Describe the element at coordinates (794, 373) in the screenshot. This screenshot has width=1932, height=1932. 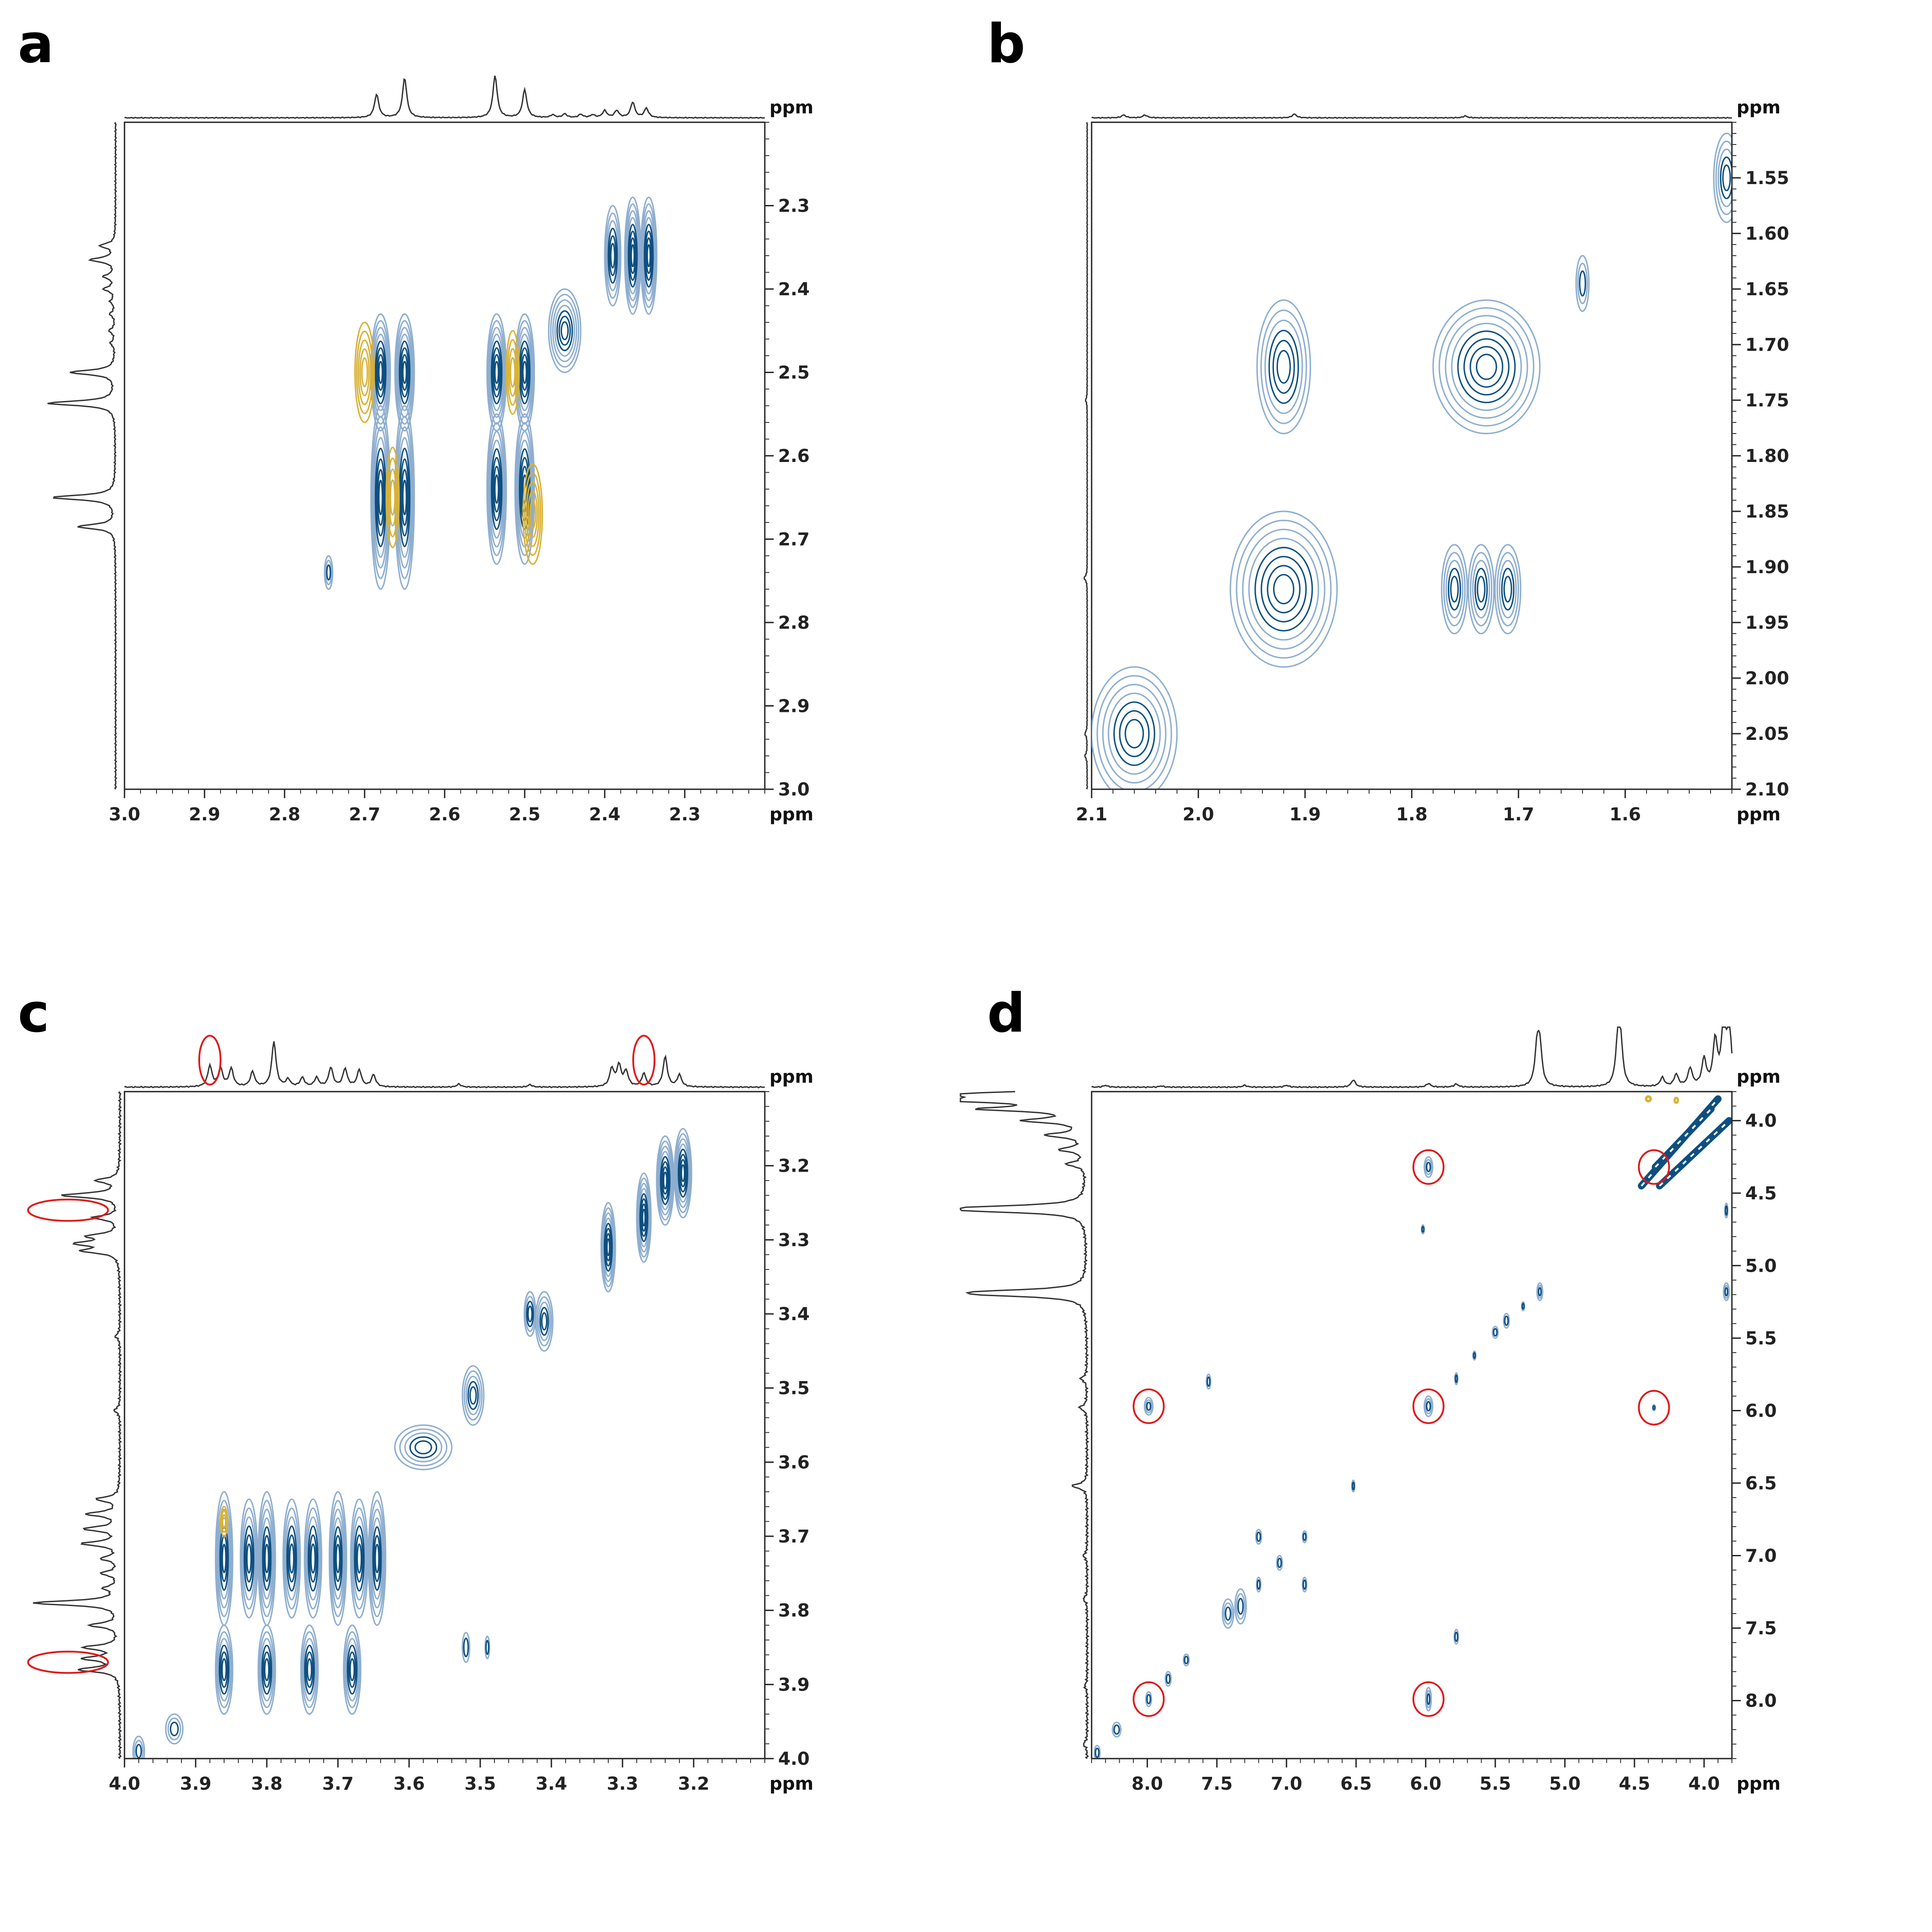
I see `y-tick-label: 2.5` at that location.